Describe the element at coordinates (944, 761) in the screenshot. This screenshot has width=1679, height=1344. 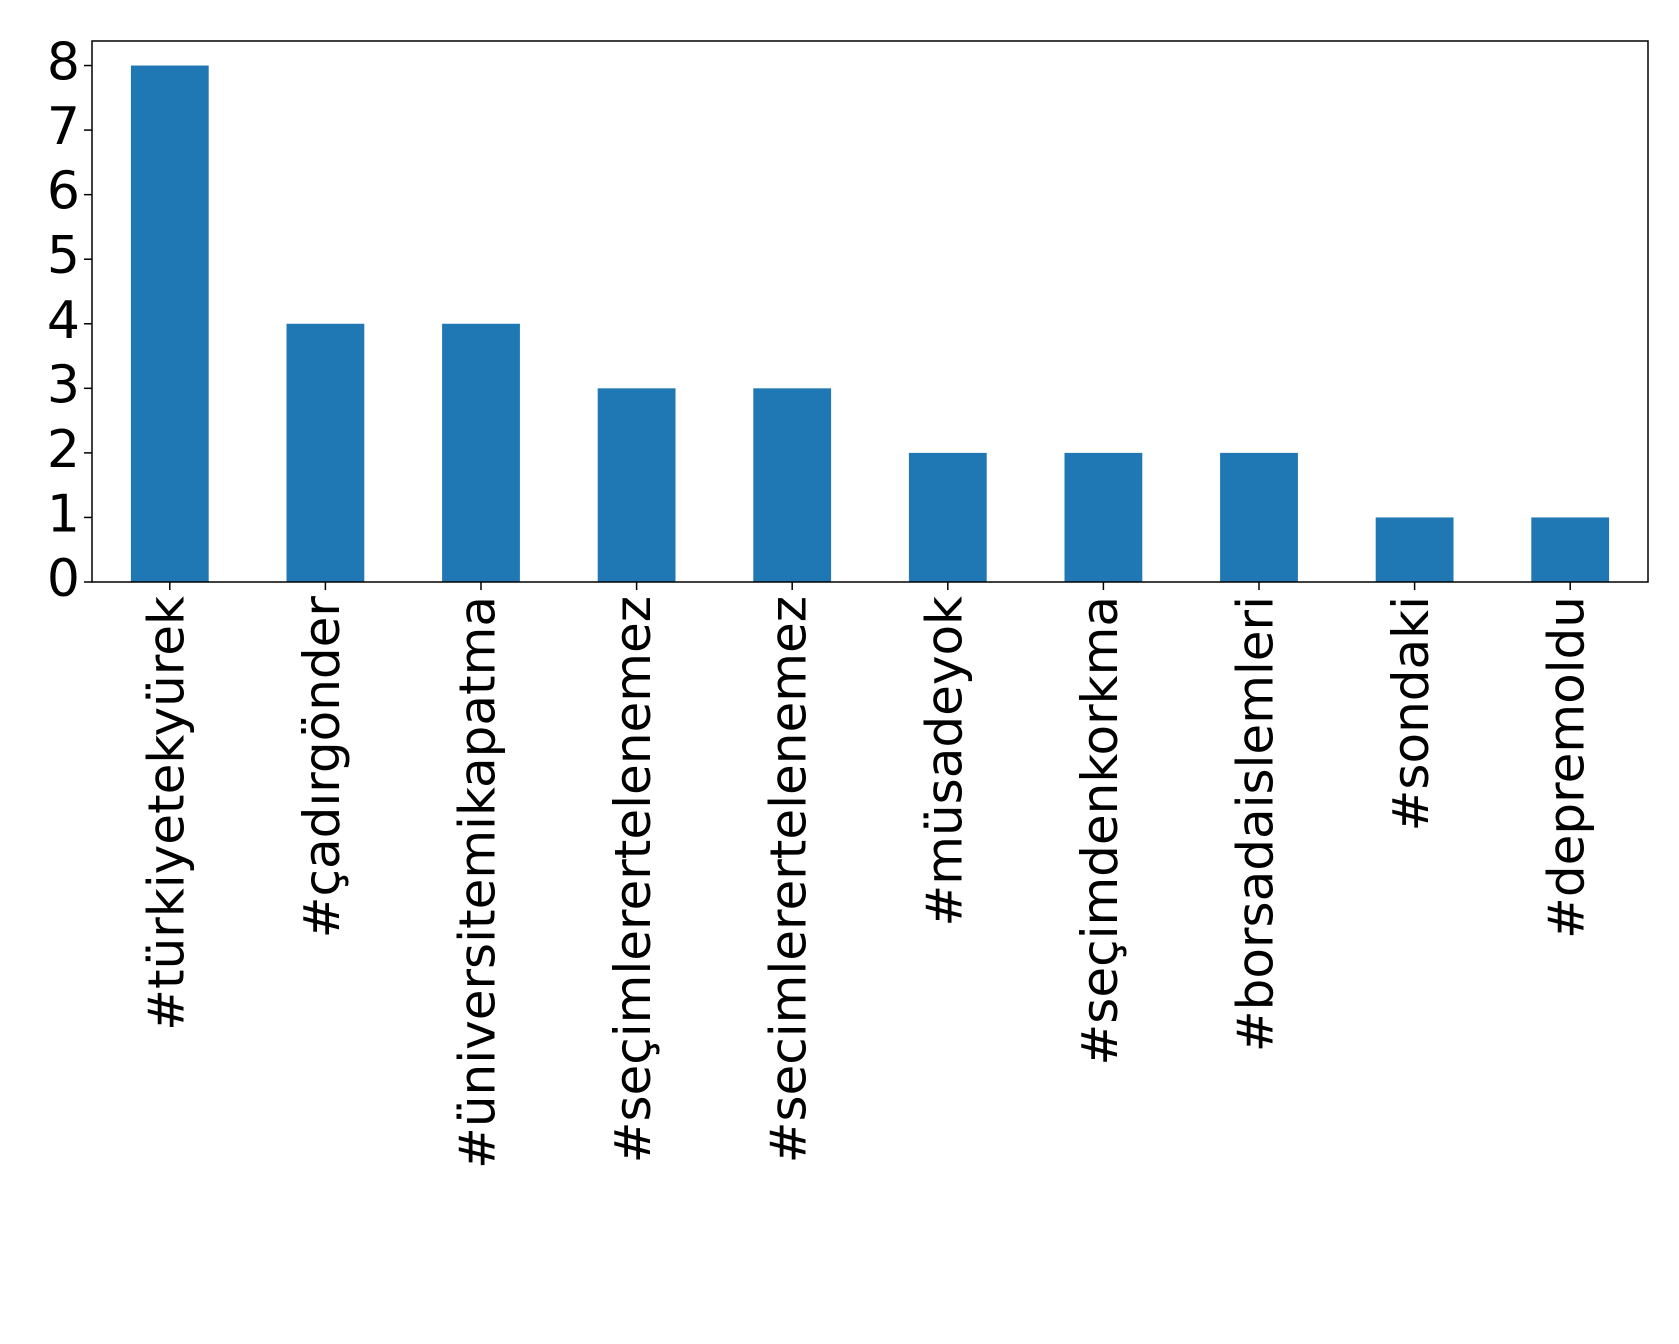
I see `x-tick-label: #müsadeyok` at that location.